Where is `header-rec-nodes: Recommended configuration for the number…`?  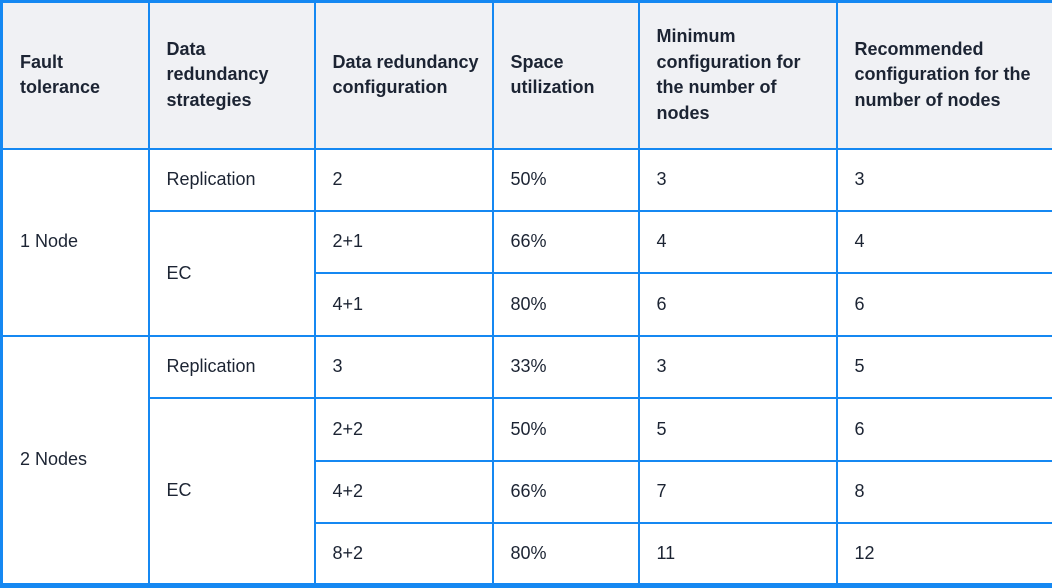
header-rec-nodes: Recommended configuration for the number… is located at coordinates (943, 75).